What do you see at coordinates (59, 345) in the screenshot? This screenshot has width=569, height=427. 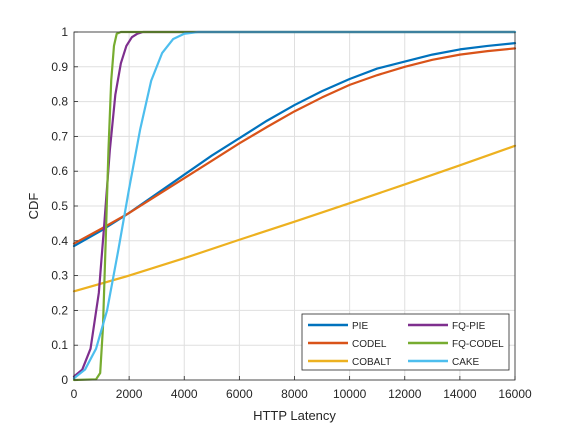 I see `y-tick-label: 0.1` at bounding box center [59, 345].